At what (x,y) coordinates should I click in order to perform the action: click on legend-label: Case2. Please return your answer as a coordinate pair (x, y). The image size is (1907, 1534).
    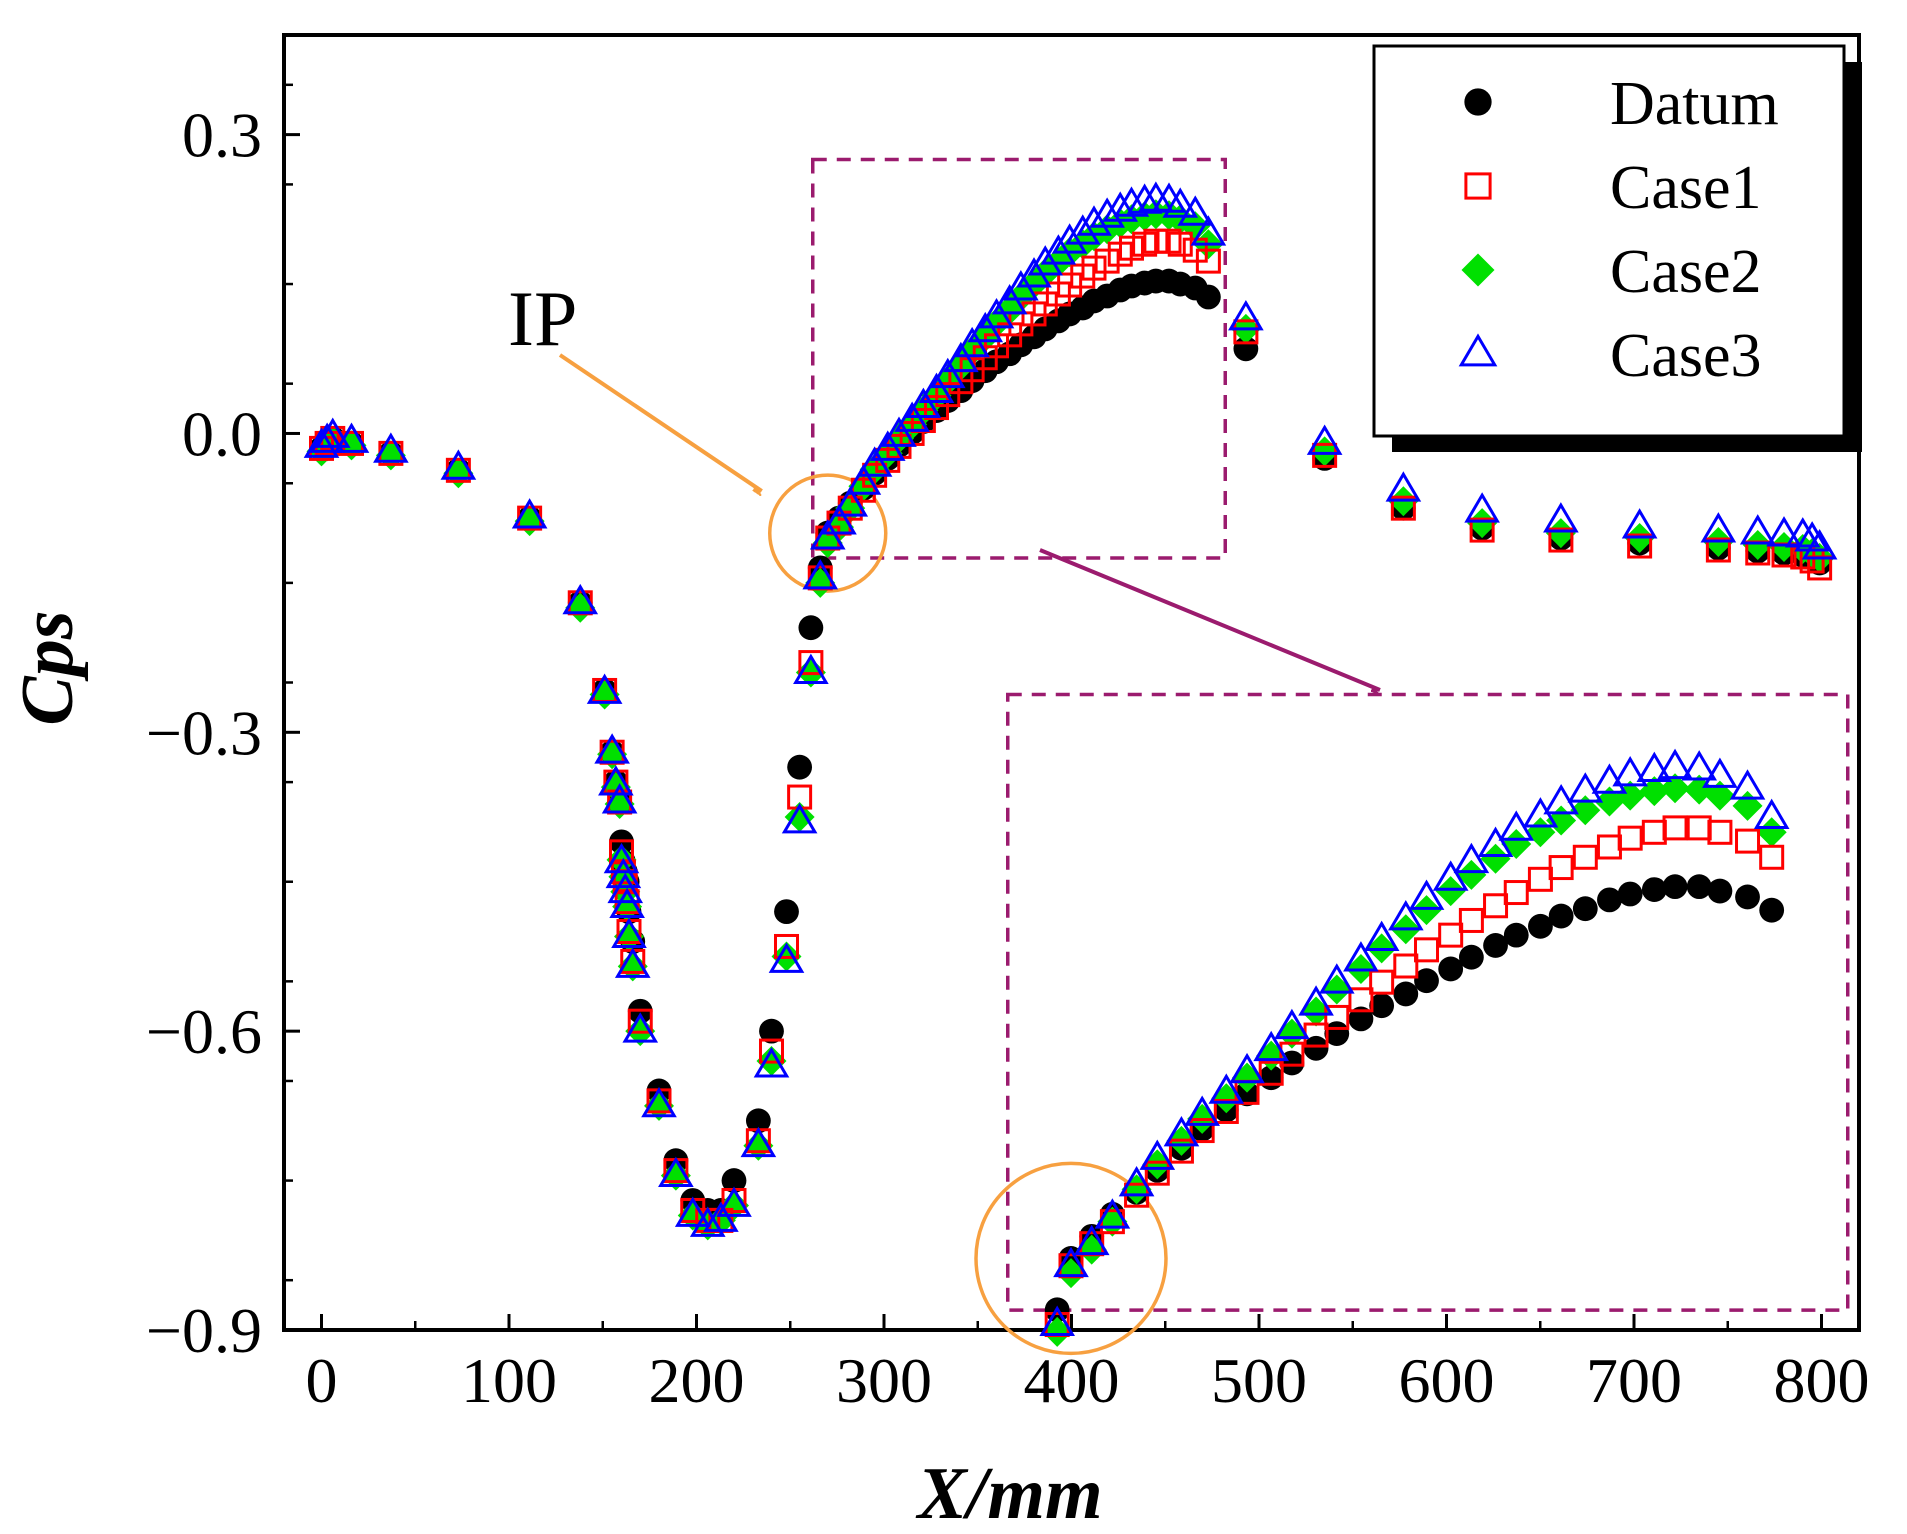
    Looking at the image, I should click on (1686, 272).